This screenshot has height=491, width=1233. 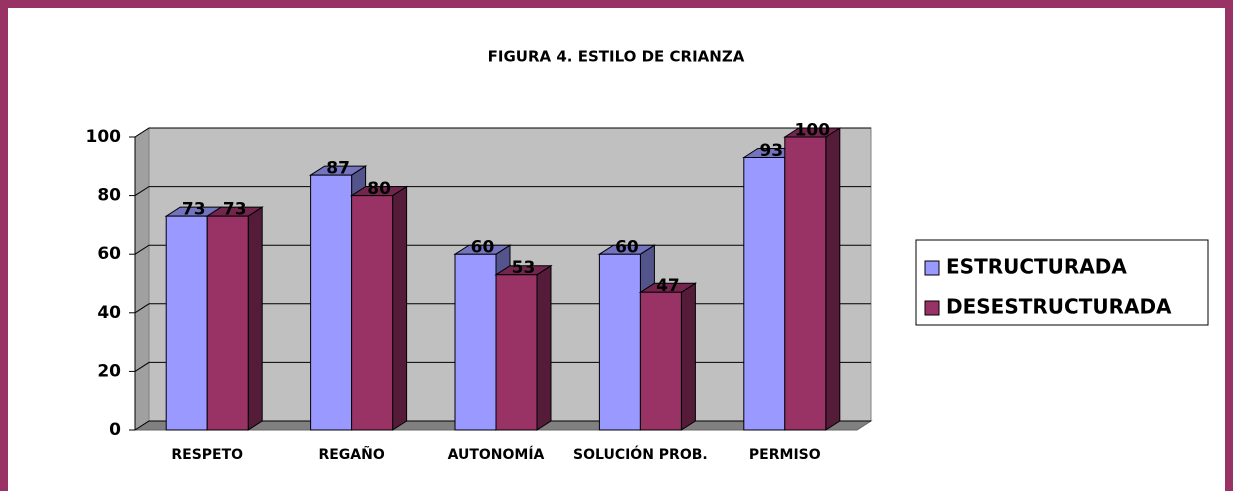 What do you see at coordinates (338, 169) in the screenshot?
I see `value-label: 87` at bounding box center [338, 169].